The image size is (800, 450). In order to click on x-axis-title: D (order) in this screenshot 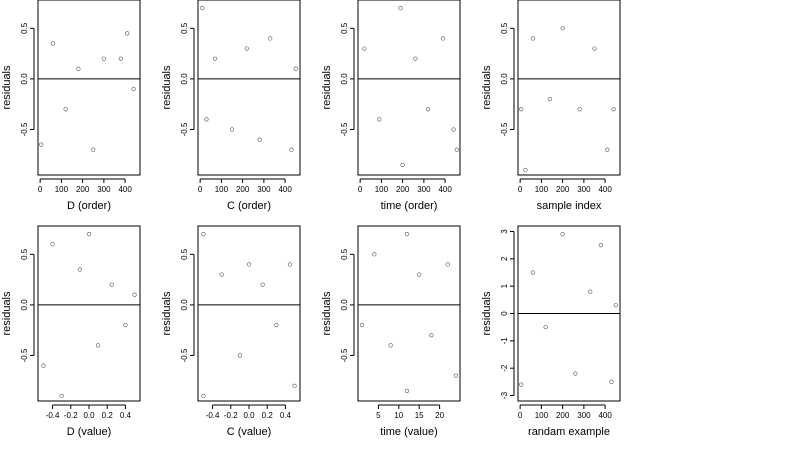, I will do `click(89, 206)`.